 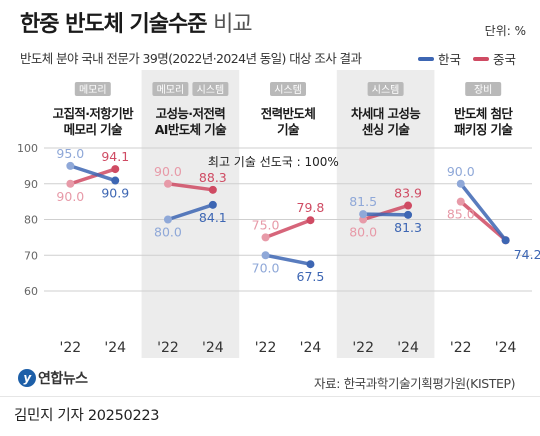 What do you see at coordinates (386, 129) in the screenshot?
I see `panel-title-line: 센싱 기술` at bounding box center [386, 129].